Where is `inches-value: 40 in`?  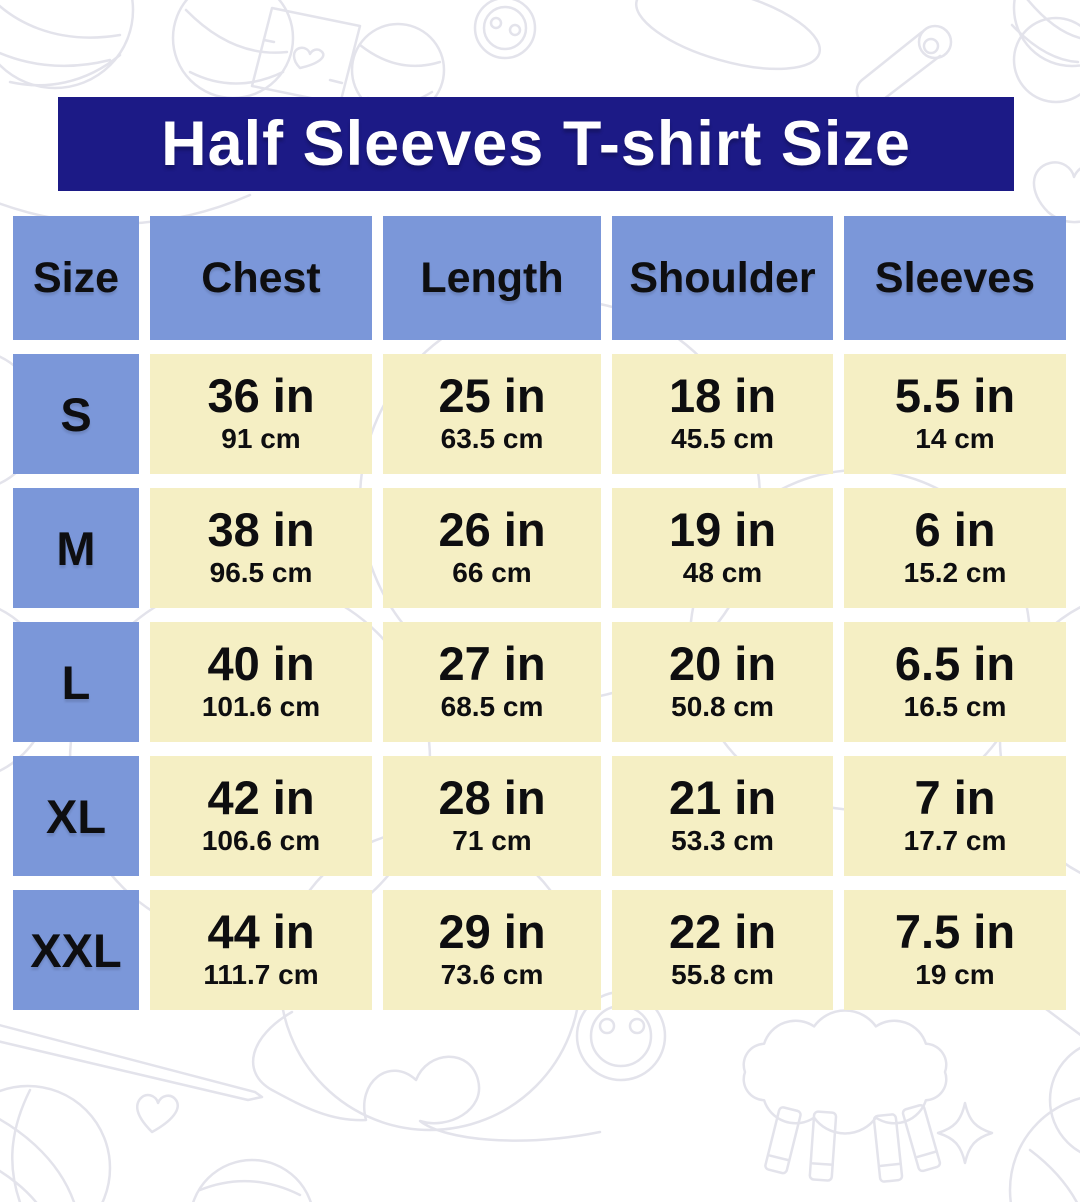 inches-value: 40 in is located at coordinates (261, 664).